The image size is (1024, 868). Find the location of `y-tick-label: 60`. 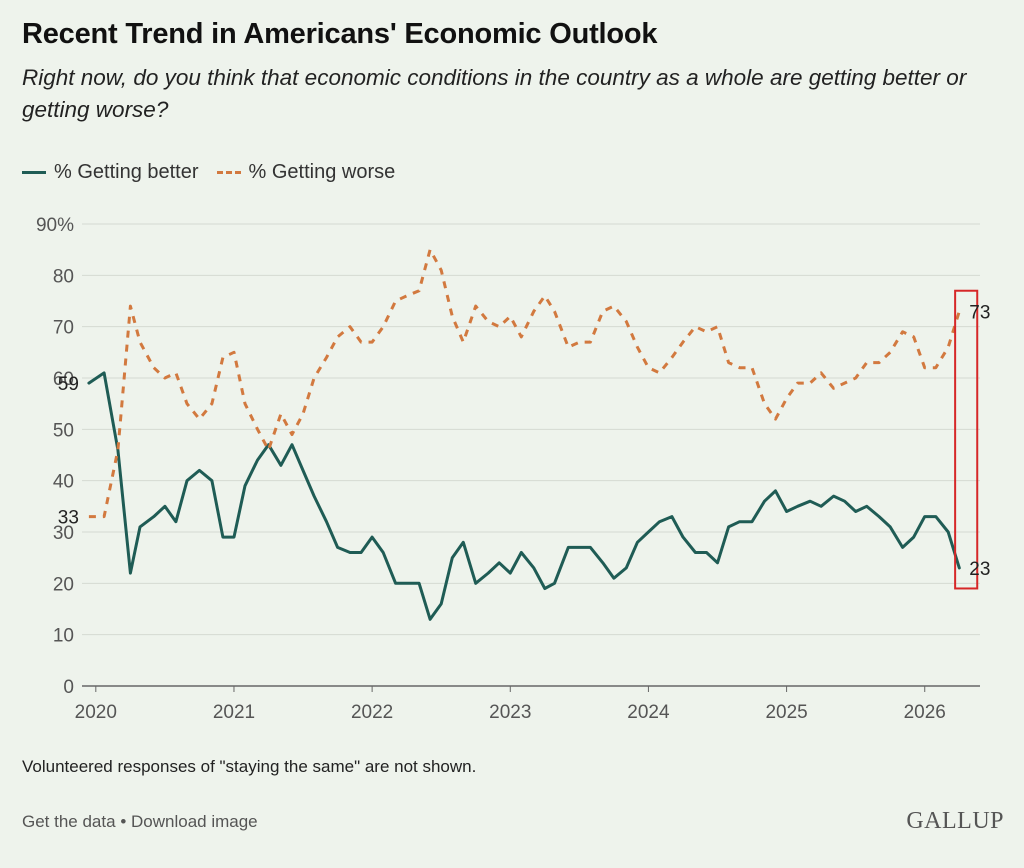

y-tick-label: 60 is located at coordinates (63, 379).